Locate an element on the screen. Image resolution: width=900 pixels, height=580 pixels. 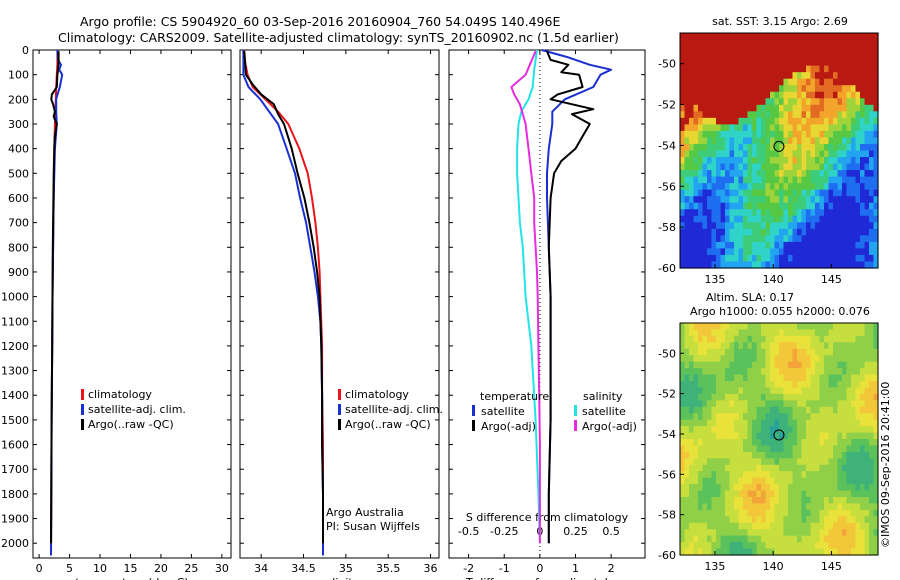
depth-tick-label: 1900 is located at coordinates (15, 519).